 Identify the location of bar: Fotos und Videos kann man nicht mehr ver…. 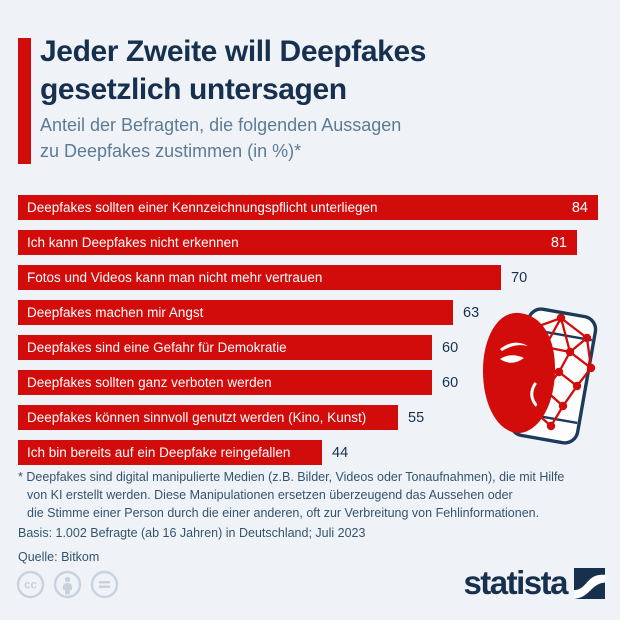
(259, 277).